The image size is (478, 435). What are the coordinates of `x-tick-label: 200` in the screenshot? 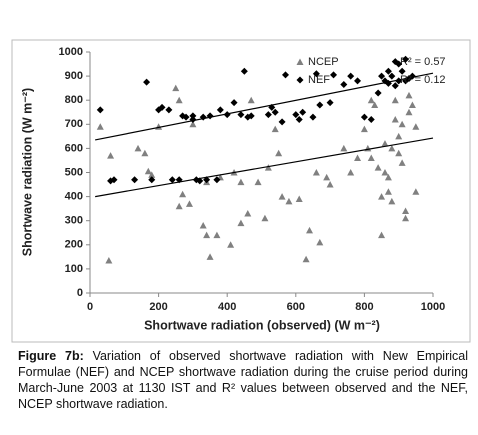 It's located at (158, 307).